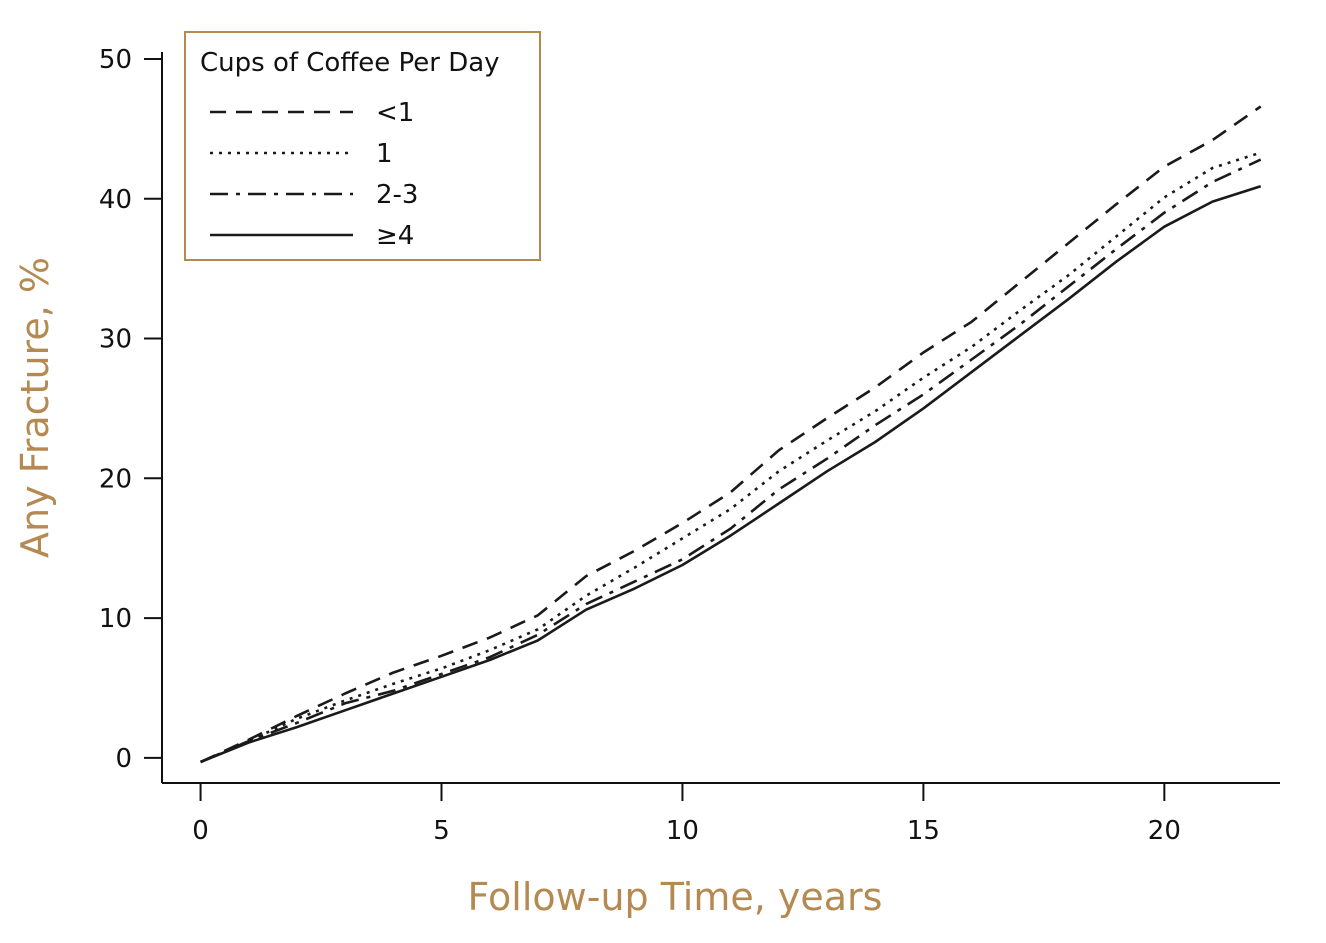 Image resolution: width=1326 pixels, height=943 pixels. Describe the element at coordinates (115, 340) in the screenshot. I see `y-tick-label: 30` at that location.